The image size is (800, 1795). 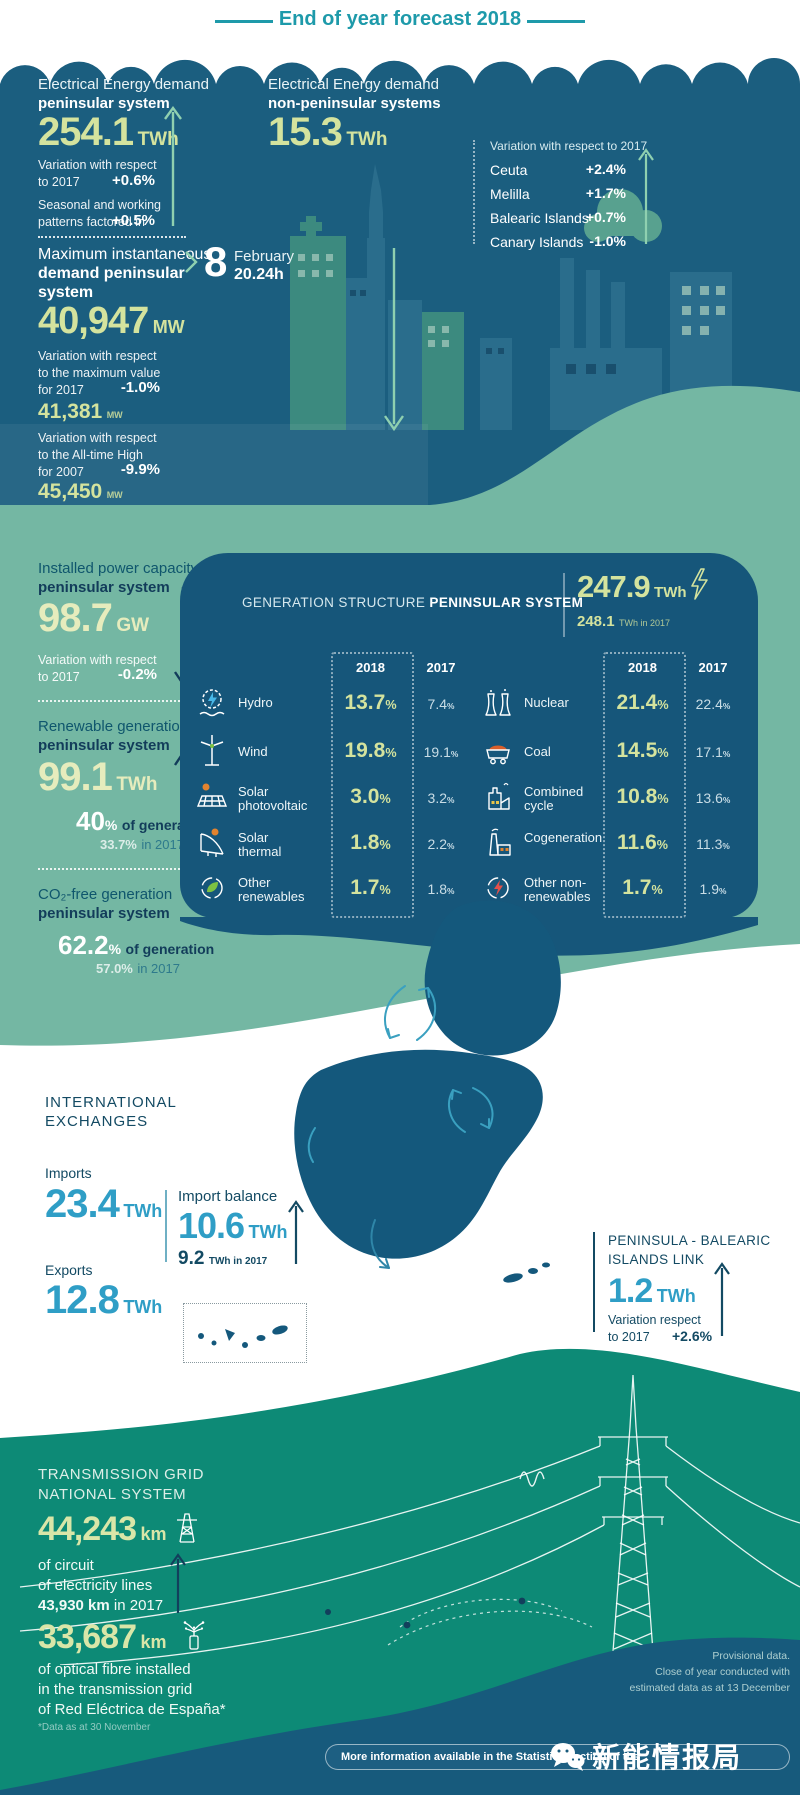 I want to click on circuit-number: 44,243, so click(x=87, y=1529).